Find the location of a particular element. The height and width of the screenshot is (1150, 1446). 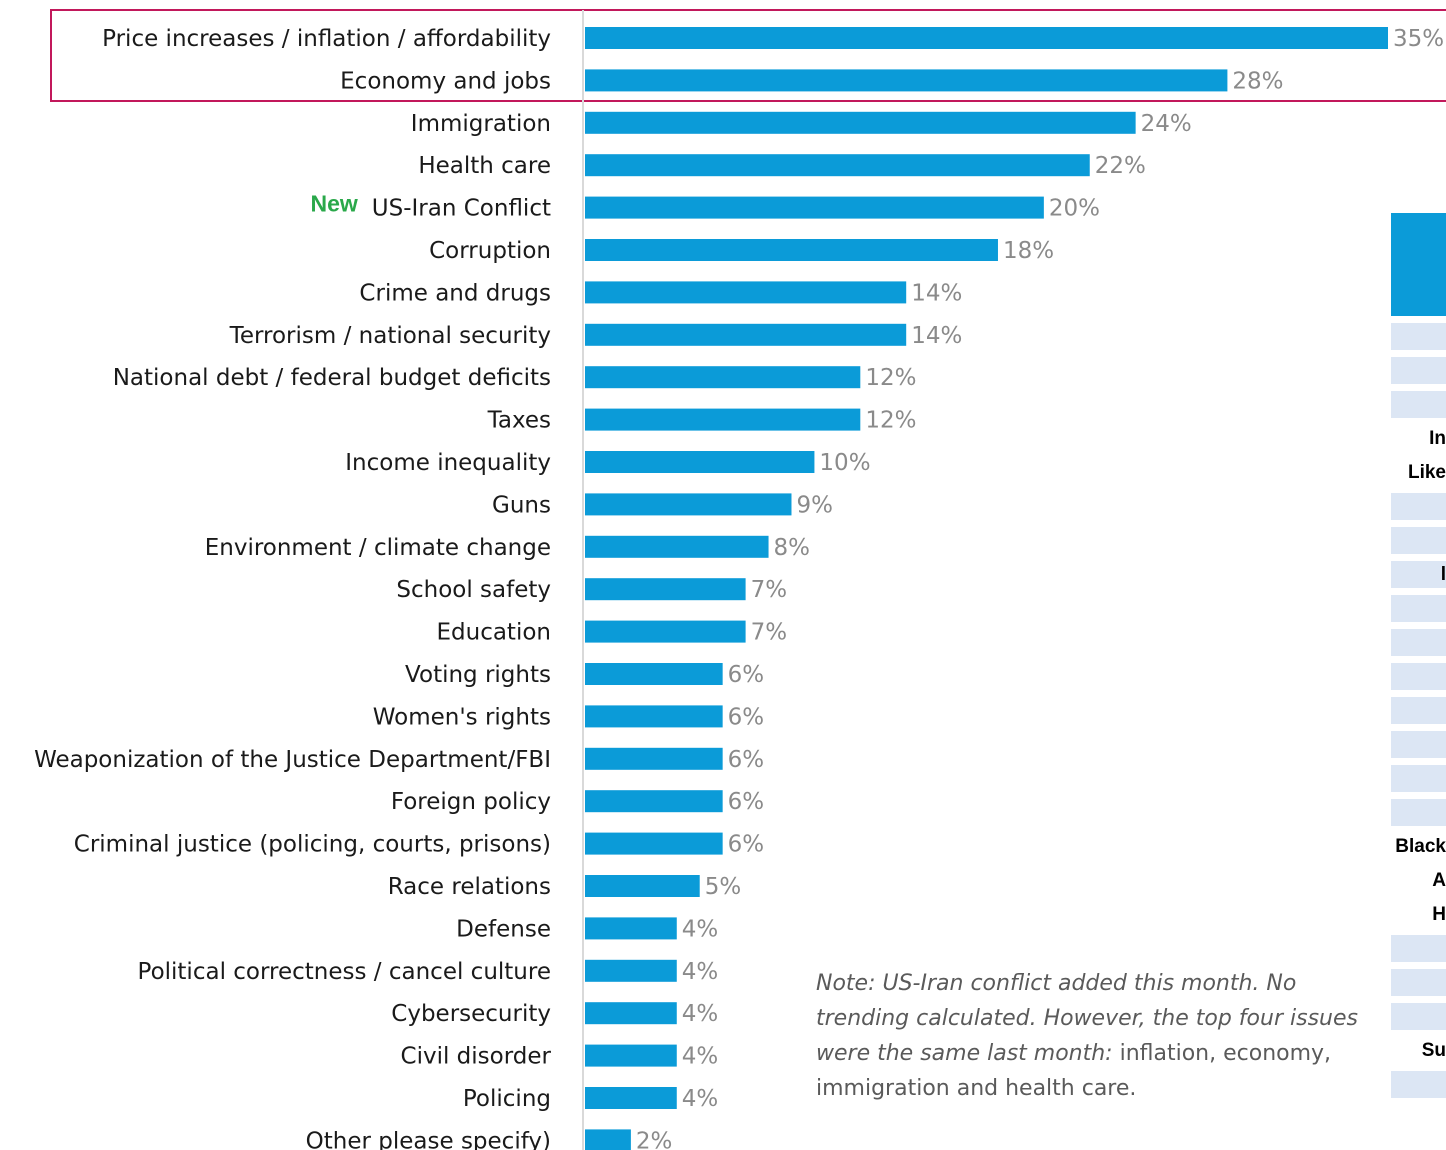

value-label: 24% is located at coordinates (1166, 124).